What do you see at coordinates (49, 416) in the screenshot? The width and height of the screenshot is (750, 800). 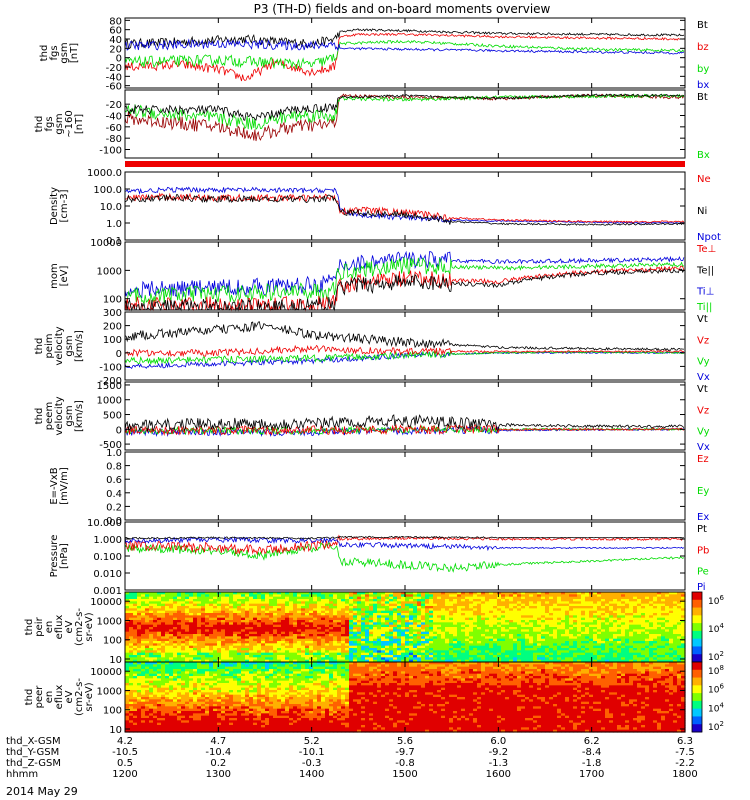 I see `y-axis-label: peem` at bounding box center [49, 416].